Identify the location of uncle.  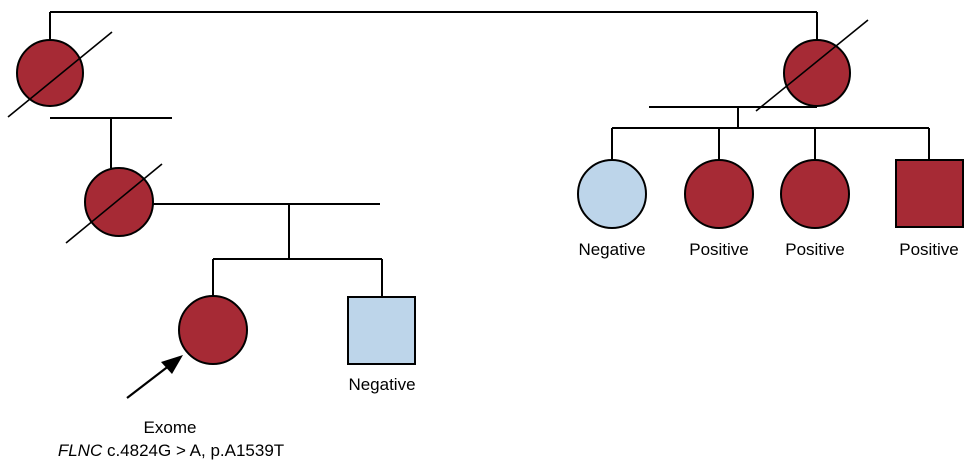
(929, 193).